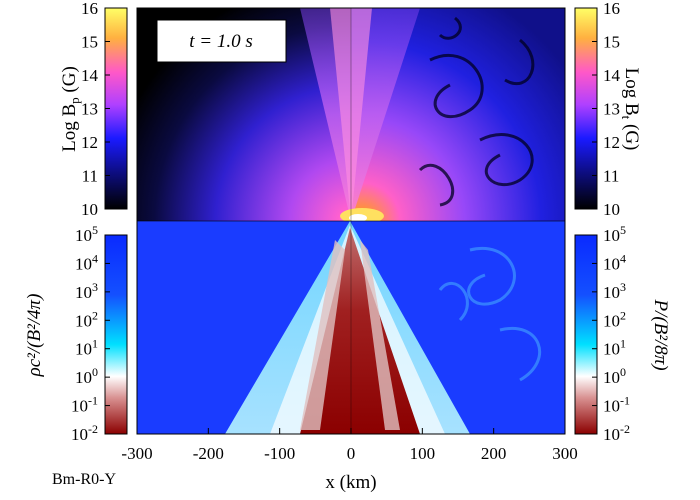  What do you see at coordinates (116, 334) in the screenshot?
I see `colorbar-left-ratio` at bounding box center [116, 334].